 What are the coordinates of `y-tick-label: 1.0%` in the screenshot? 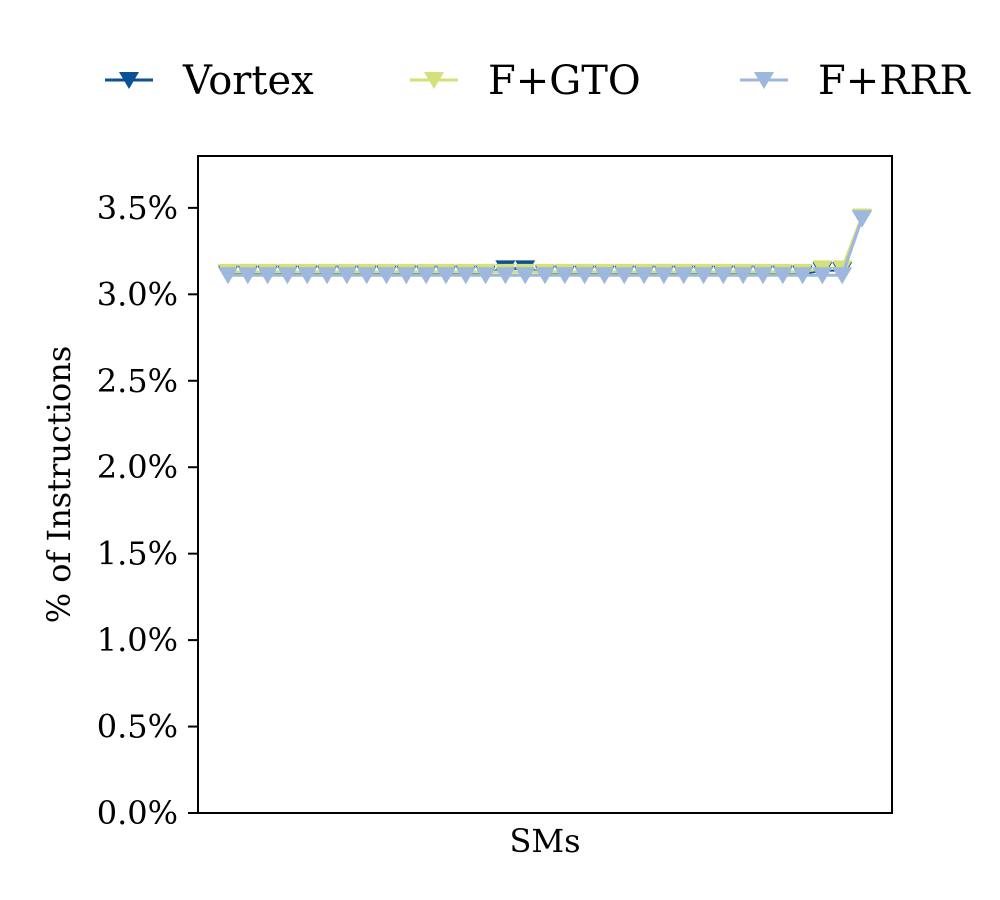 It's located at (137, 640).